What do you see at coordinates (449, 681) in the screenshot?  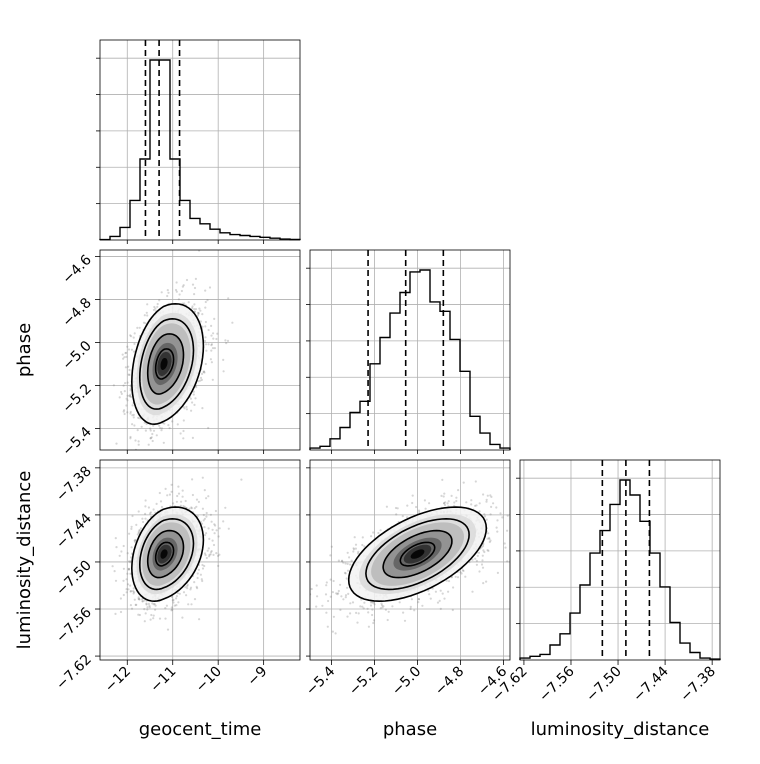 I see `x-tick-label: −4.8` at bounding box center [449, 681].